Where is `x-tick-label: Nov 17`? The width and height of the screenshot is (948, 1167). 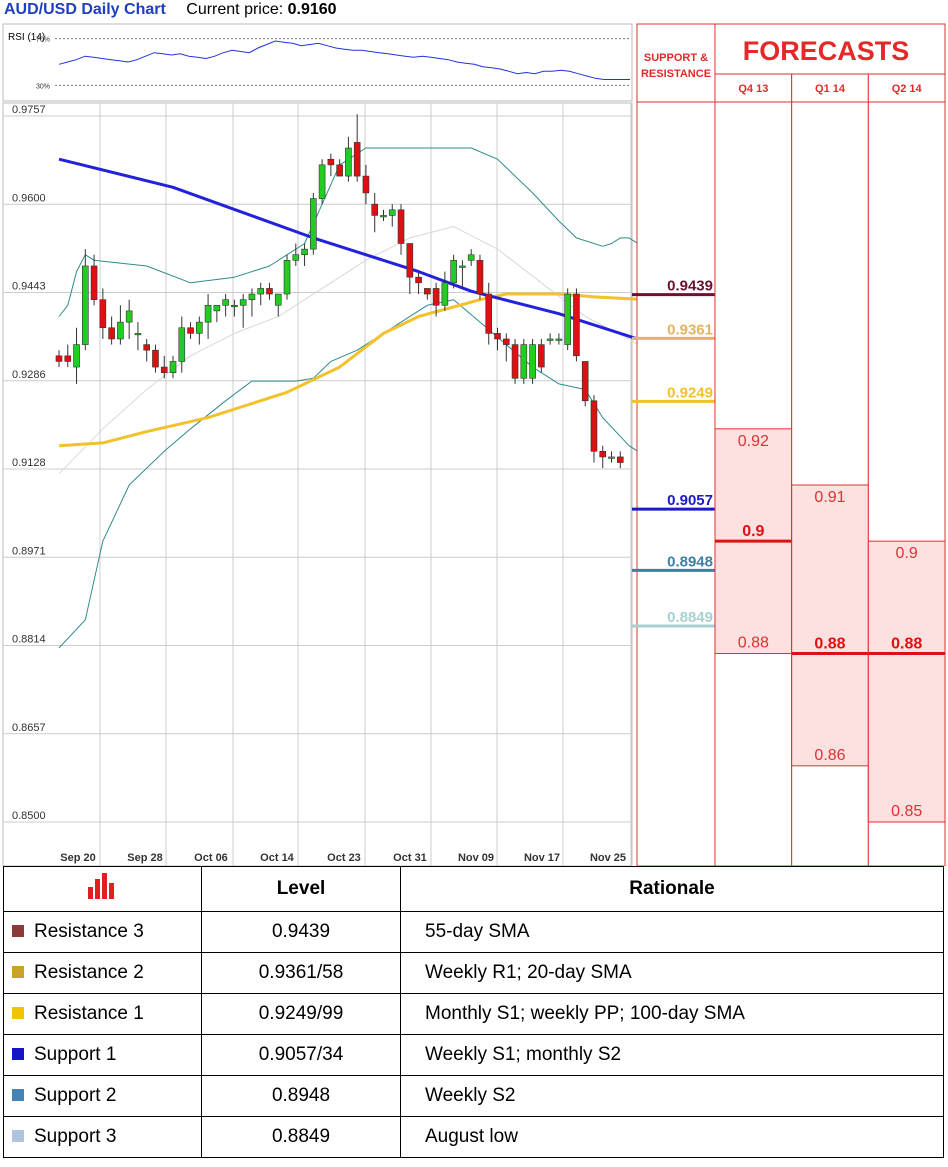 x-tick-label: Nov 17 is located at coordinates (542, 858).